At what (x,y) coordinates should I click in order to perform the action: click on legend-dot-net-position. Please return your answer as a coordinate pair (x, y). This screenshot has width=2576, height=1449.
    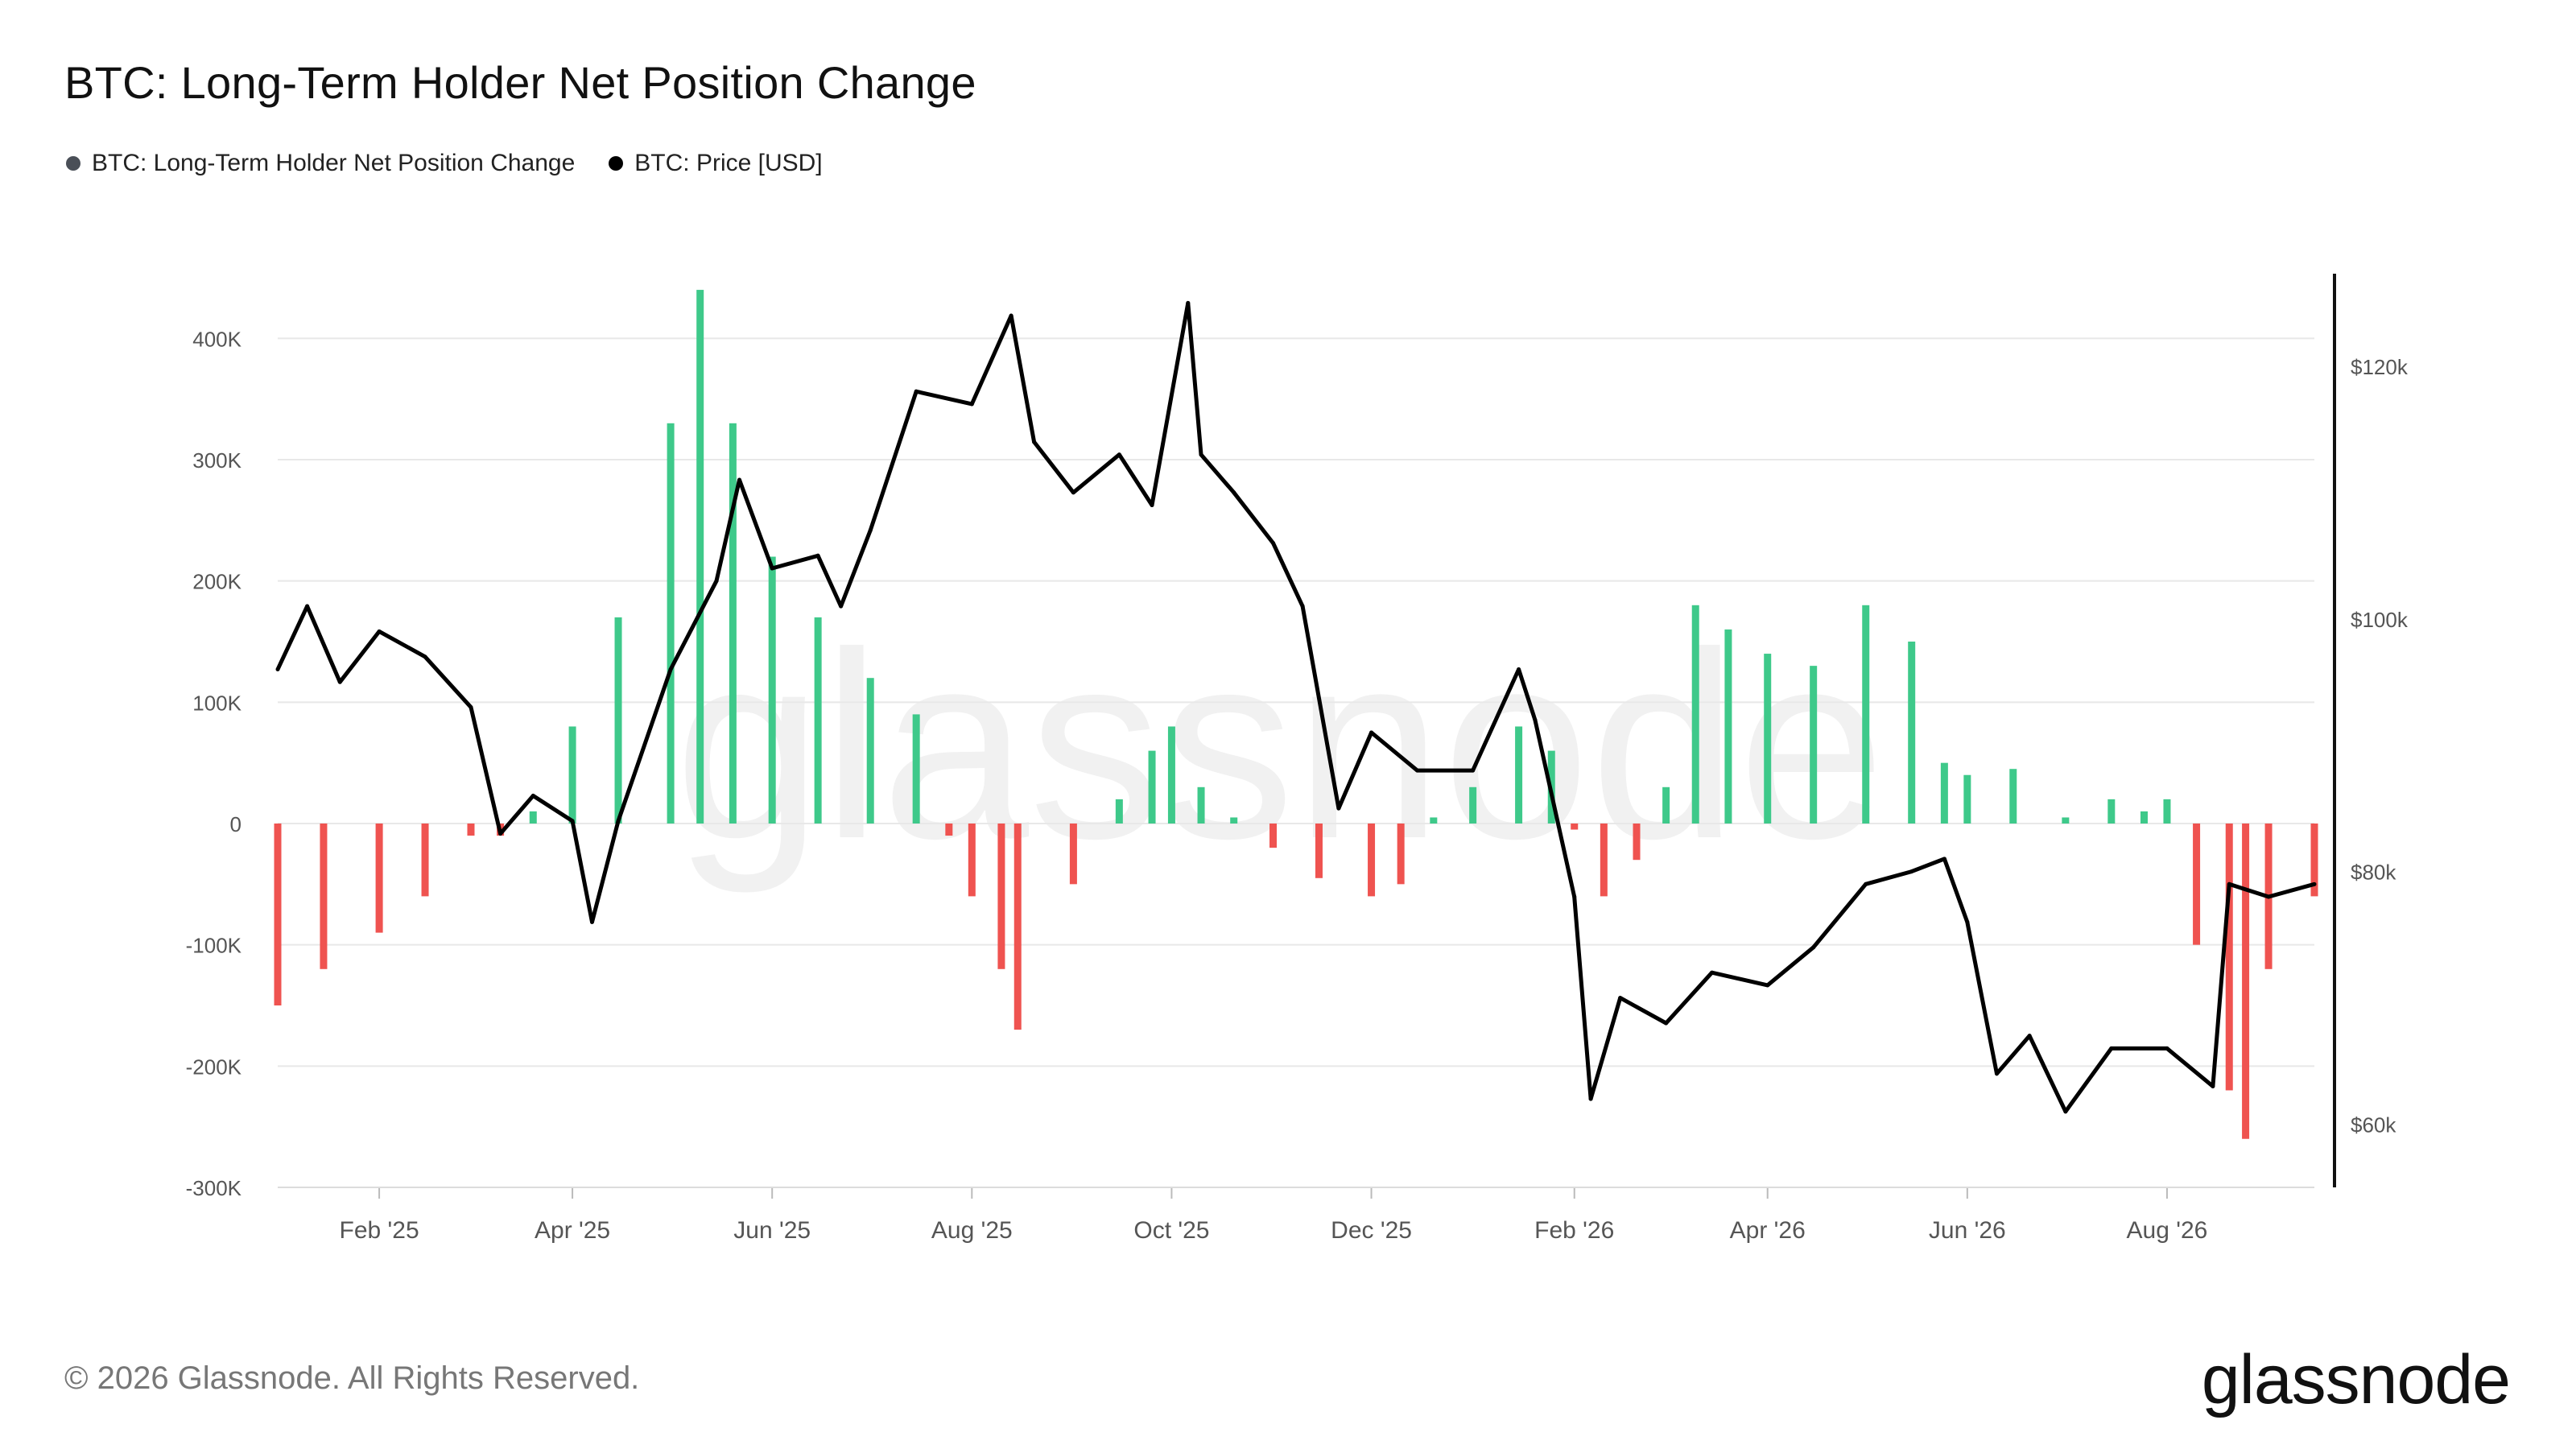
    Looking at the image, I should click on (73, 163).